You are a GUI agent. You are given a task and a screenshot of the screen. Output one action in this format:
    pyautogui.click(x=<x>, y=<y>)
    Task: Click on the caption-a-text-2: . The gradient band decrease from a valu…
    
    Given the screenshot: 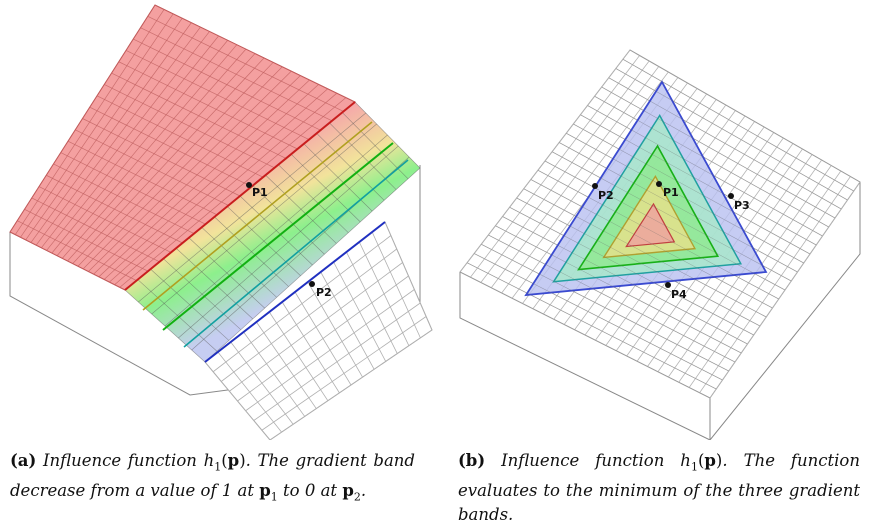 What is the action you would take?
    pyautogui.click(x=212, y=476)
    